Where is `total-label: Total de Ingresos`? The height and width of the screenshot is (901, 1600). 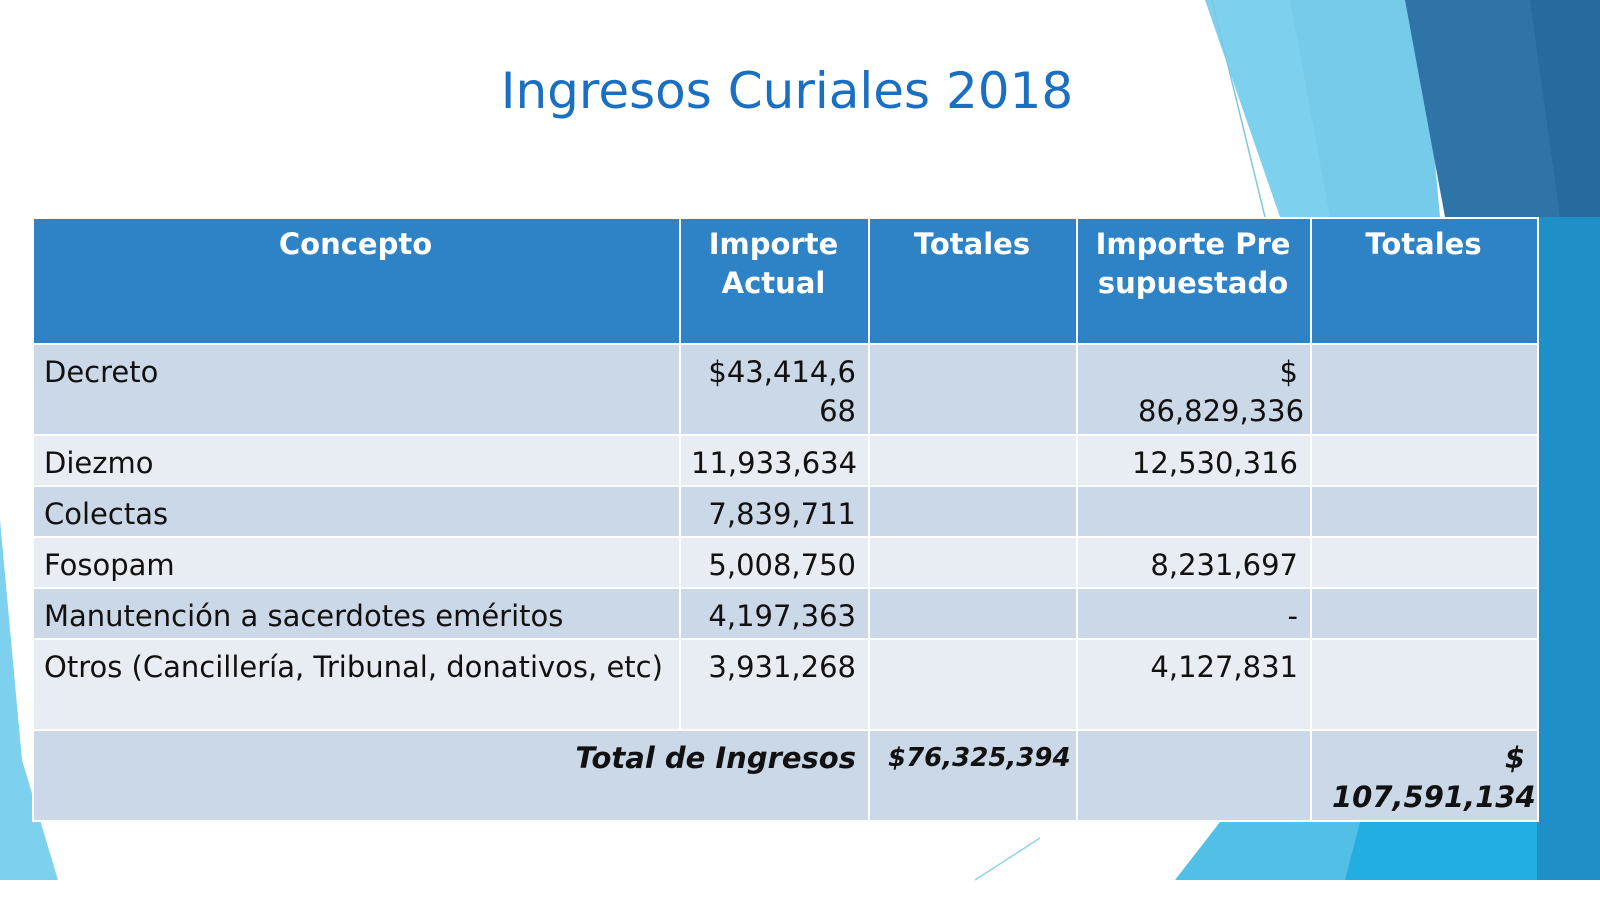 total-label: Total de Ingresos is located at coordinates (451, 775).